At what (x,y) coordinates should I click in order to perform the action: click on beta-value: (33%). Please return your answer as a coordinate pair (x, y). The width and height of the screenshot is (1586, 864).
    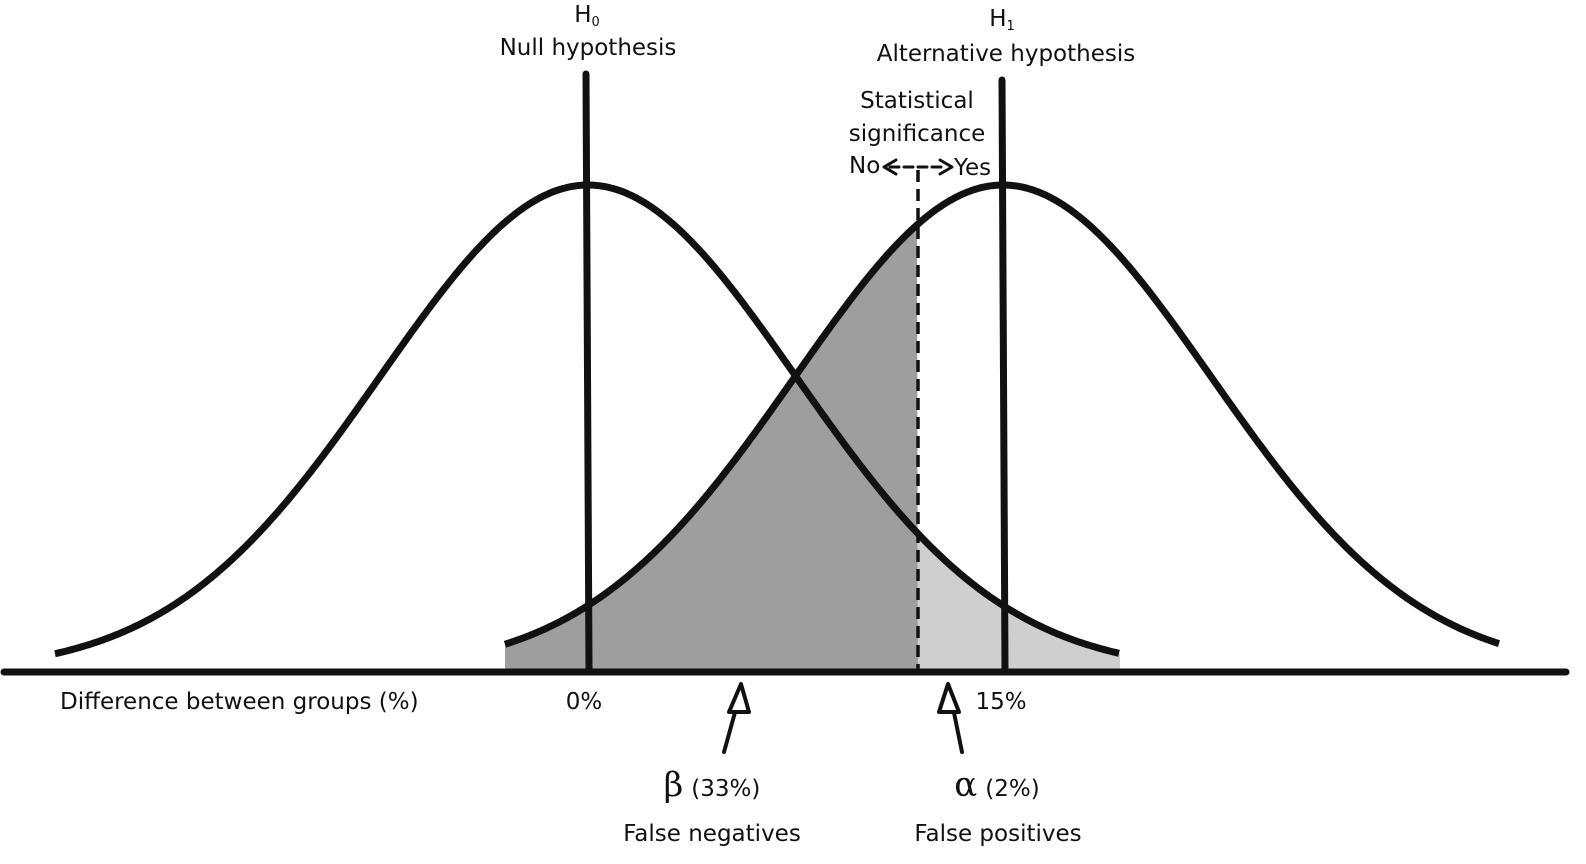
    Looking at the image, I should click on (726, 789).